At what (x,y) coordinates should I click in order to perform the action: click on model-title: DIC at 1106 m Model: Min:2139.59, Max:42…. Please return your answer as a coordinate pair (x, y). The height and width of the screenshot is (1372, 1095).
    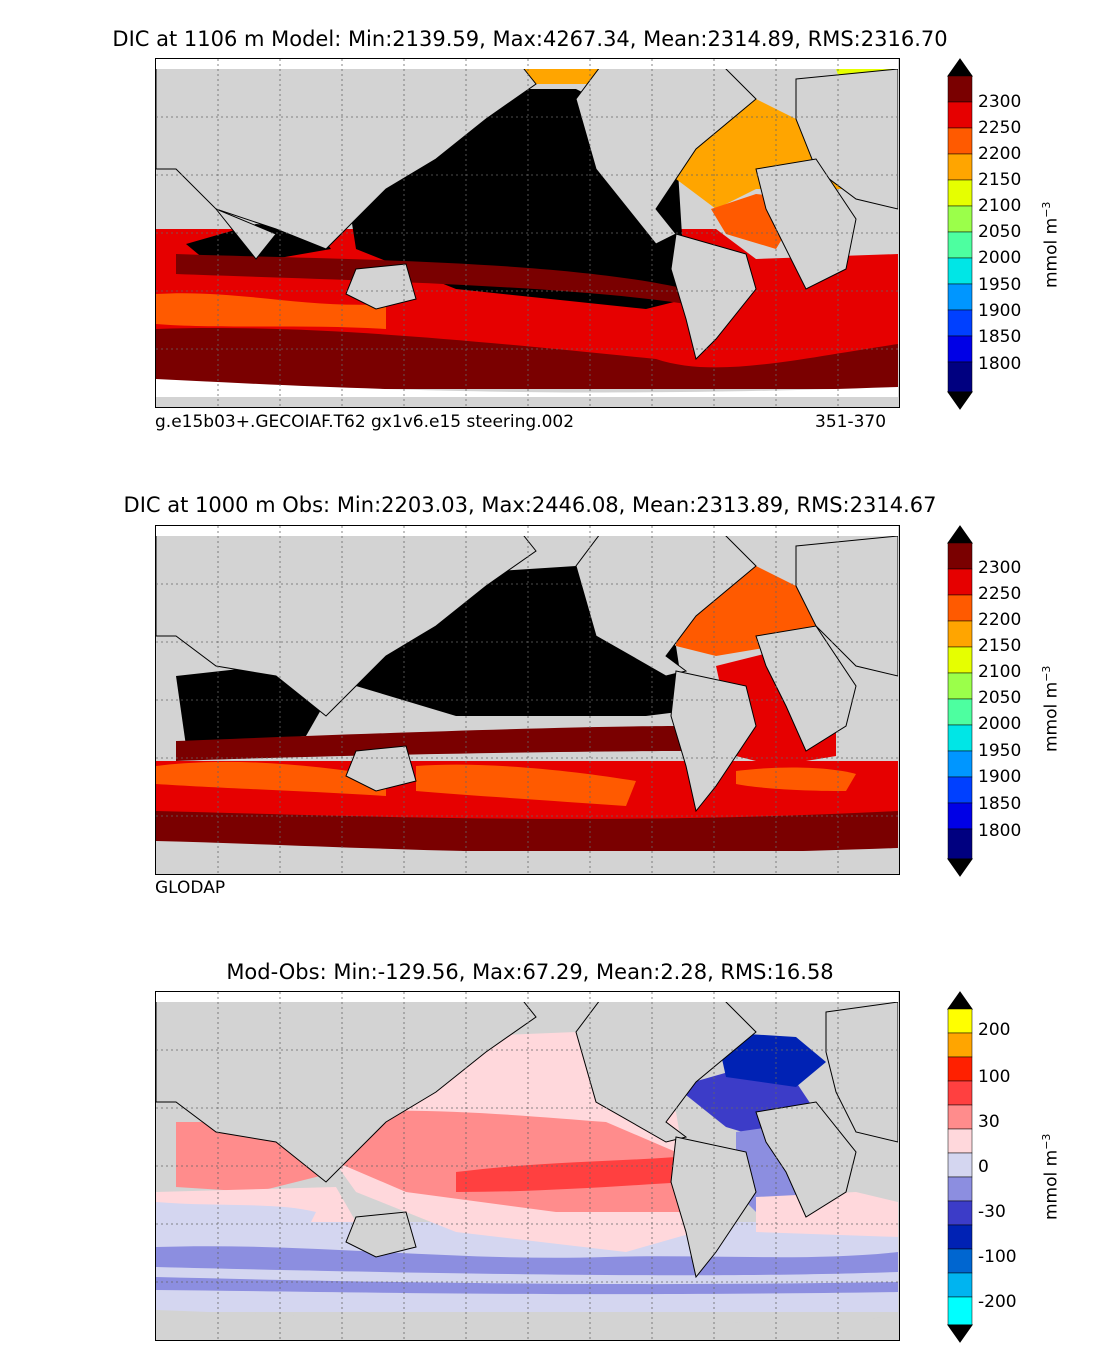
    Looking at the image, I should click on (530, 39).